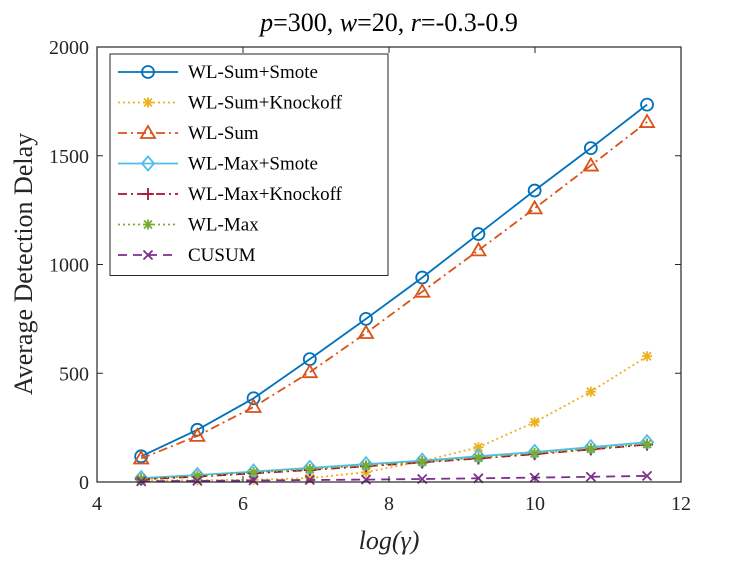 The height and width of the screenshot is (561, 747). I want to click on legend-label: WL-Max+Knockoff, so click(265, 194).